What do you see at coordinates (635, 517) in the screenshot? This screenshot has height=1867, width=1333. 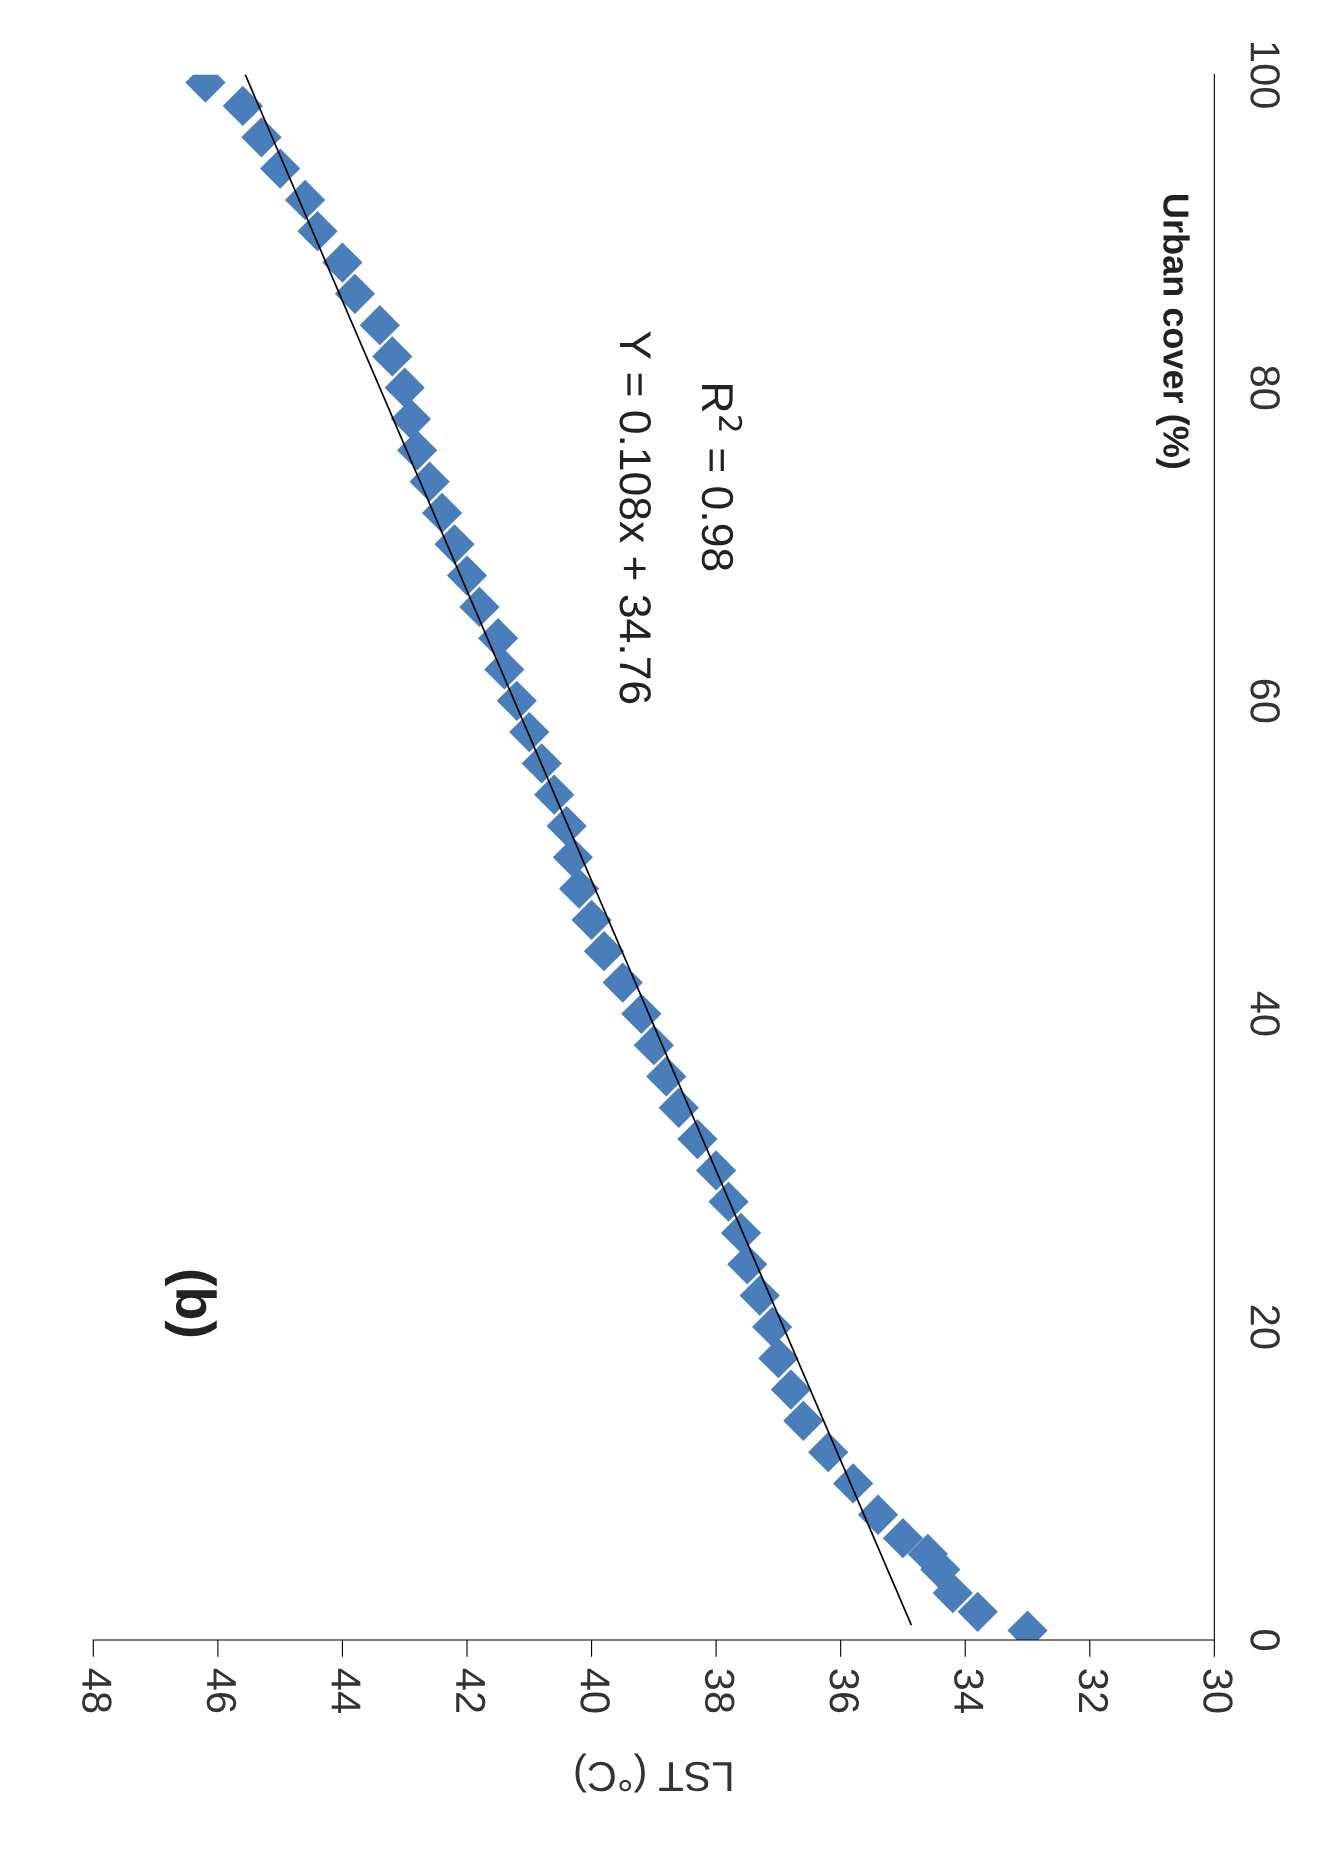 I see `annotation: Y = 0.108x + 34.76` at bounding box center [635, 517].